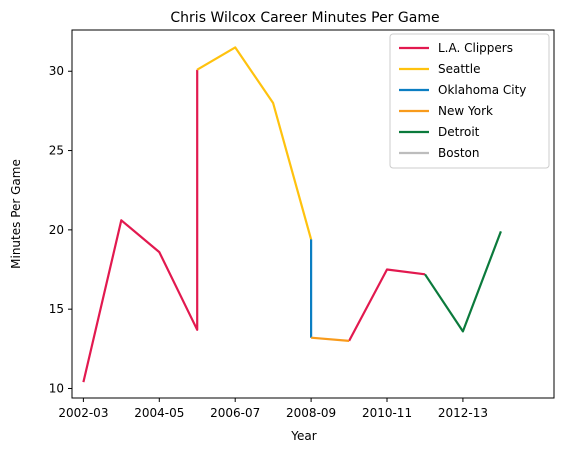 Image resolution: width=566 pixels, height=453 pixels. Describe the element at coordinates (83, 413) in the screenshot. I see `x-tick-label: 2002-03` at that location.